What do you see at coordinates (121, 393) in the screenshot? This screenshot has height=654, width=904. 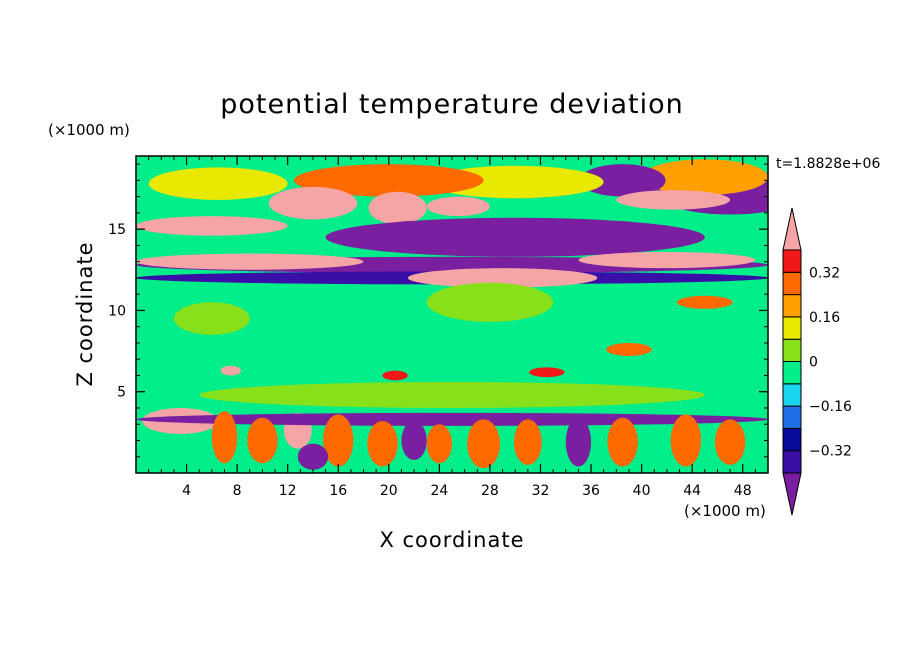 I see `y-tick-label-0: 5` at bounding box center [121, 393].